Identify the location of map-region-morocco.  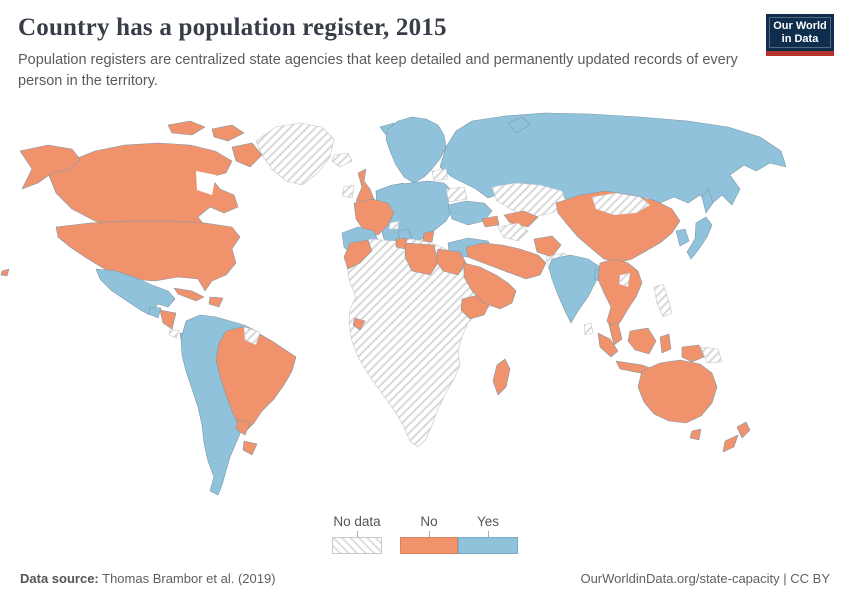
(358, 254).